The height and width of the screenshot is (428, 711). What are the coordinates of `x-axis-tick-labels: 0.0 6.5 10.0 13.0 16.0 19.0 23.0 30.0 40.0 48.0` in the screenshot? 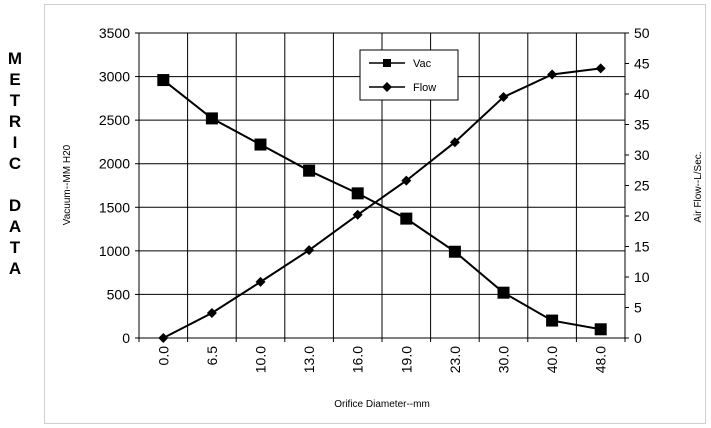 It's located at (381, 359).